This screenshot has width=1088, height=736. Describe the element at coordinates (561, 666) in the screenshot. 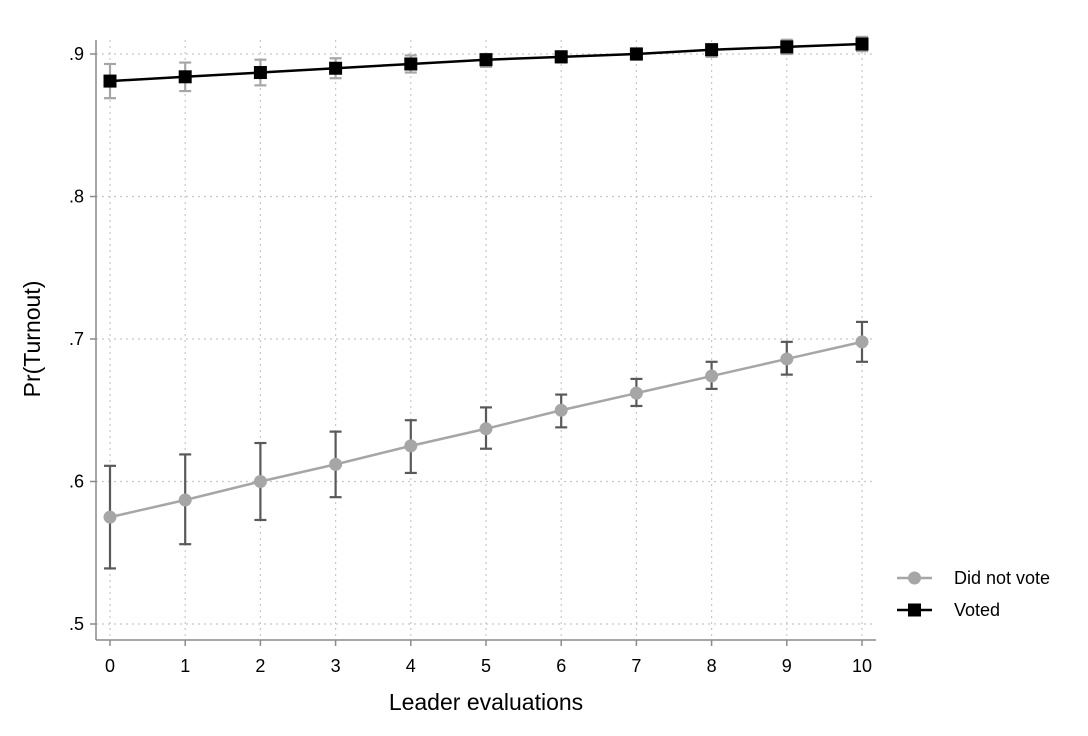

I see `x-tick-label: 6` at that location.